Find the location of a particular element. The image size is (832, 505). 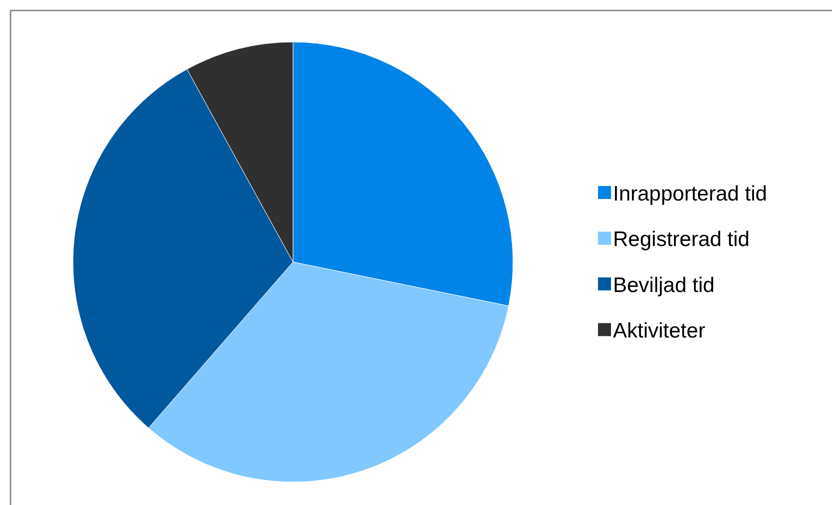

legend-label: Aktiviteter is located at coordinates (659, 330).